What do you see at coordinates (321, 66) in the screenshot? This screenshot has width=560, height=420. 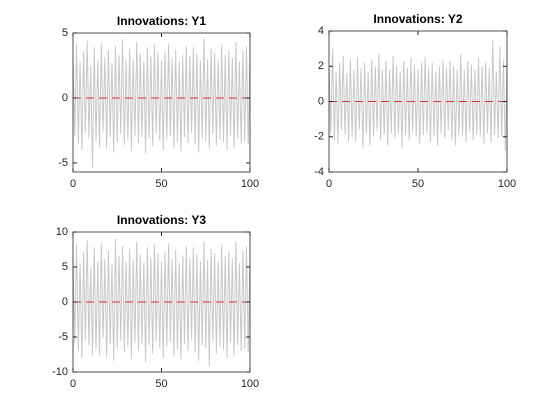 I see `y-tick-label: 2` at bounding box center [321, 66].